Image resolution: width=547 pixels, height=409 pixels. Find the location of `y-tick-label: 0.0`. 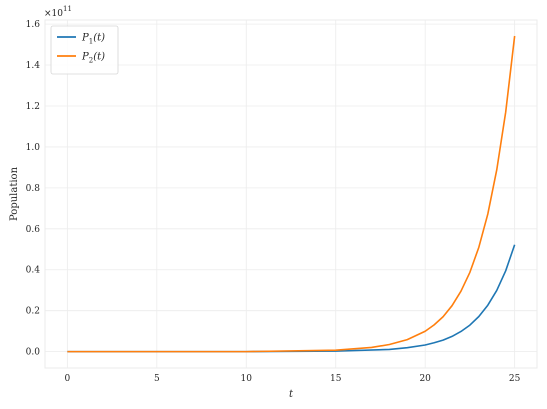

y-tick-label: 0.0 is located at coordinates (33, 353).